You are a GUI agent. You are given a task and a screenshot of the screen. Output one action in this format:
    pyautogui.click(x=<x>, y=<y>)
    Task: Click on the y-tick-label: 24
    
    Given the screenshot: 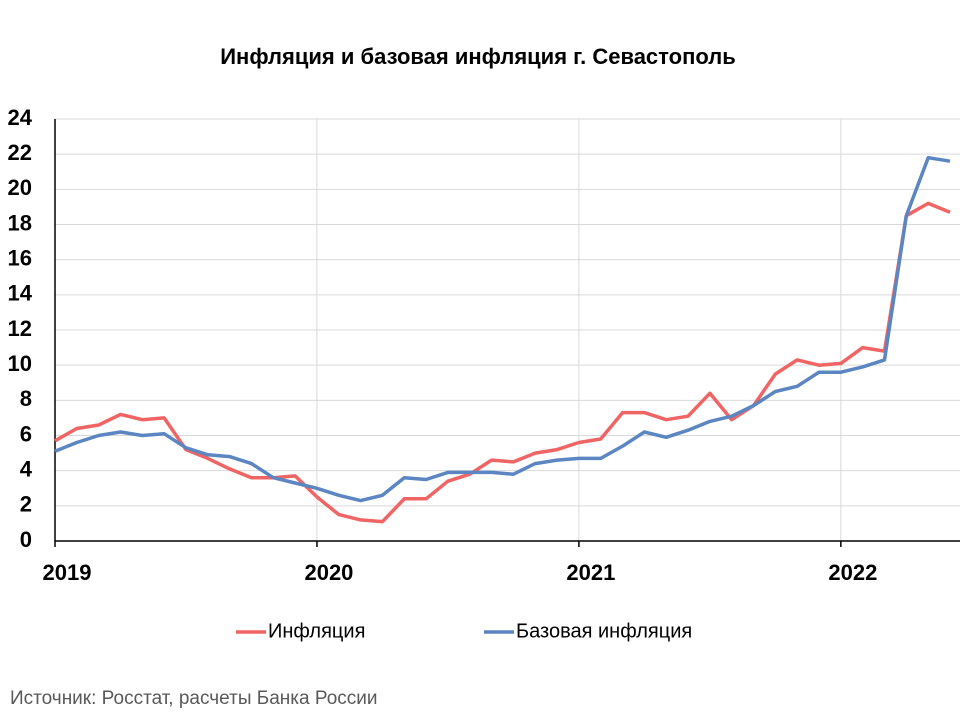 What is the action you would take?
    pyautogui.click(x=20, y=117)
    